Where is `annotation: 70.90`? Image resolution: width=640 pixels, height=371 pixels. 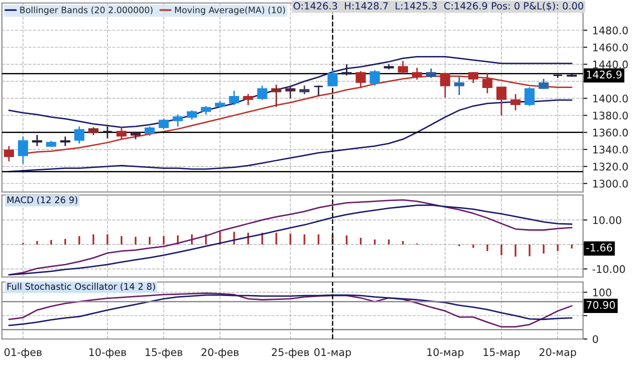
annotation: 70.90 is located at coordinates (600, 305).